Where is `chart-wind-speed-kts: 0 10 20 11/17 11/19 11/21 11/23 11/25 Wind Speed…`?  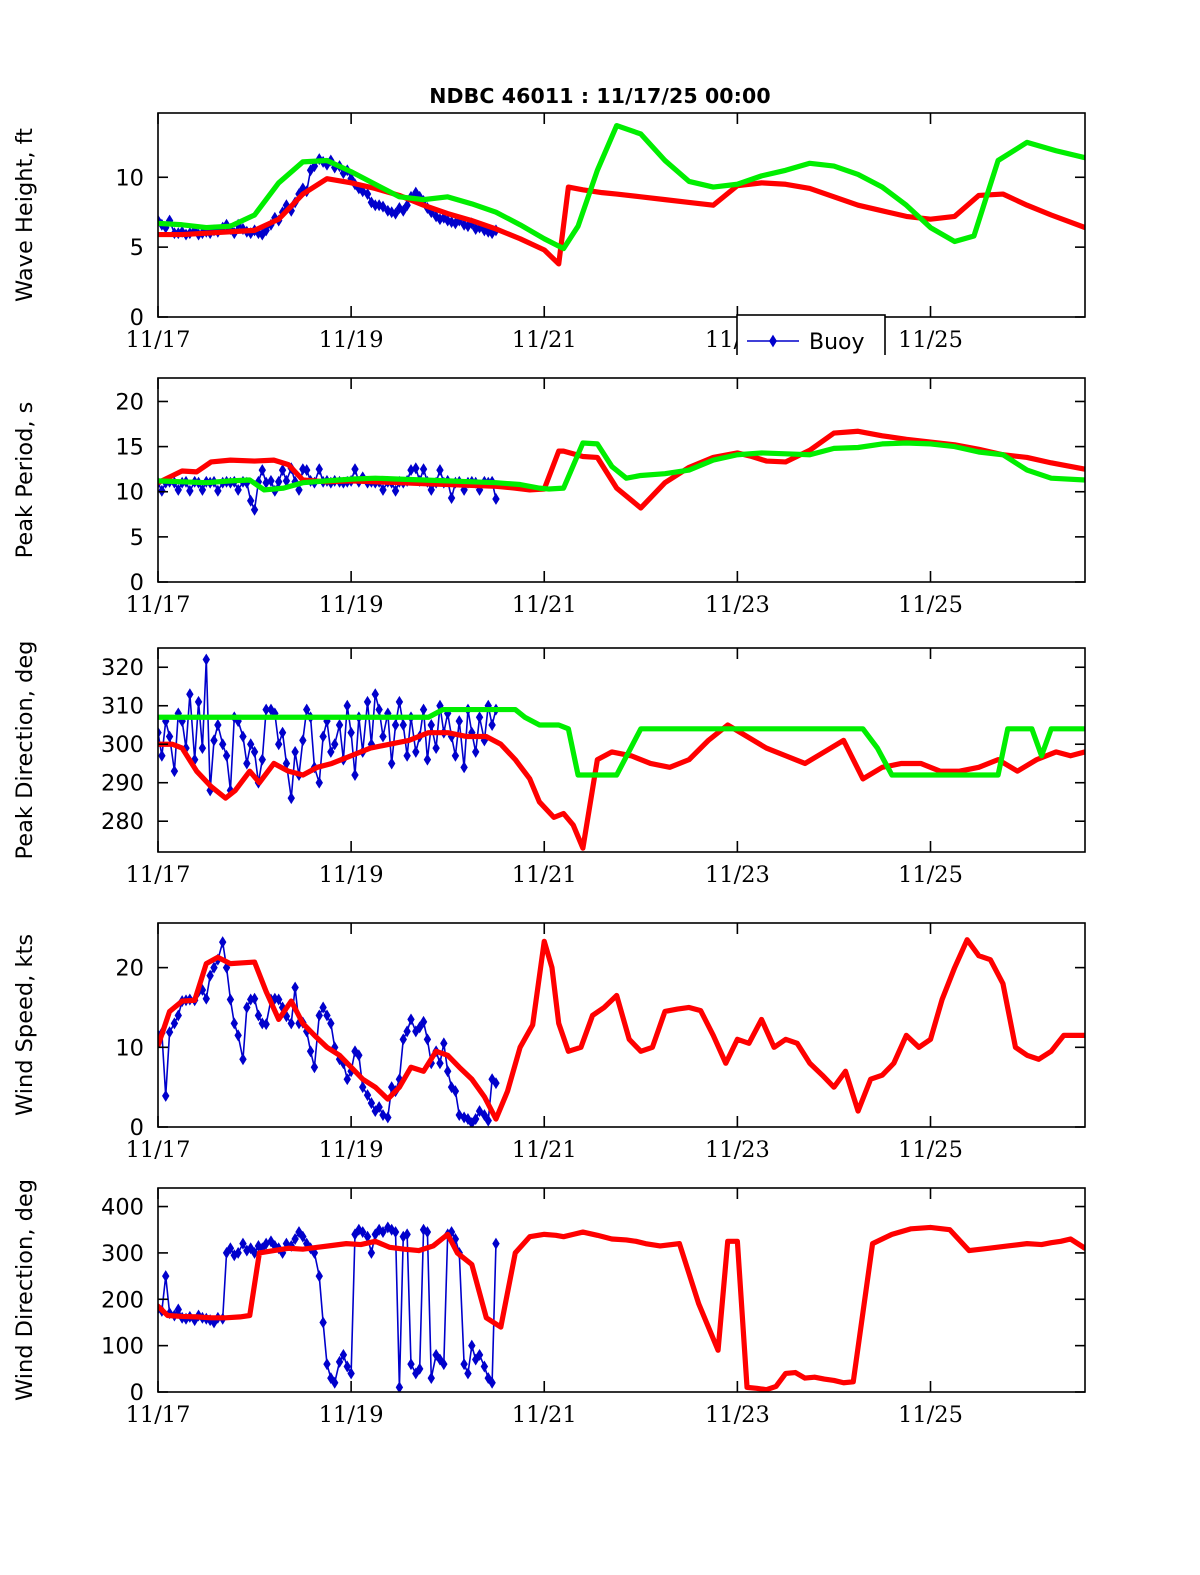 chart-wind-speed-kts: 0 10 20 11/17 11/19 11/21 11/23 11/25 Wind Speed… is located at coordinates (549, 1042).